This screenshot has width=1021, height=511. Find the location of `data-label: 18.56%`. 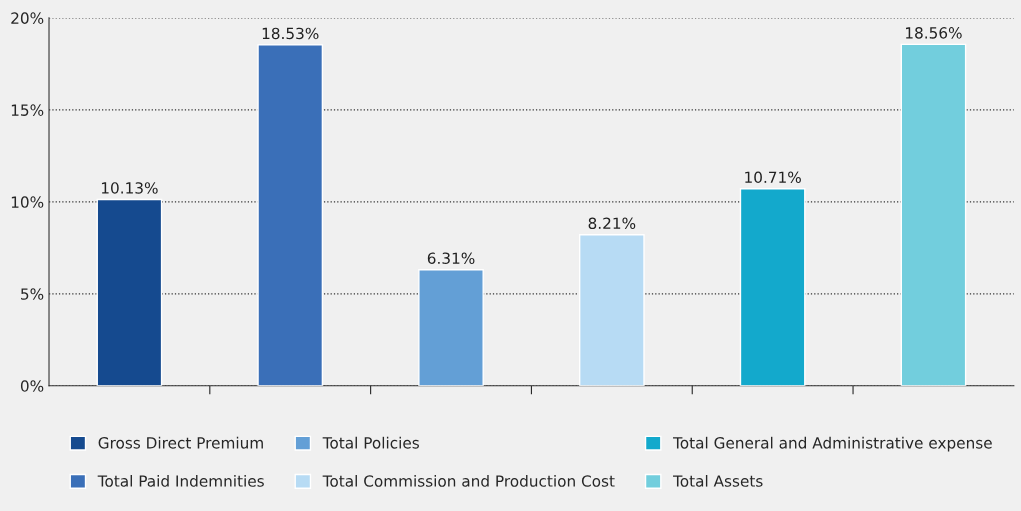

data-label: 18.56% is located at coordinates (934, 33).